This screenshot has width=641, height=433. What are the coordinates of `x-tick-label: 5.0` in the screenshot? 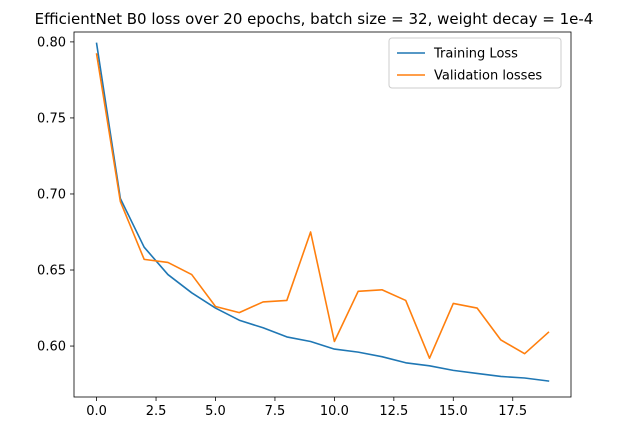 It's located at (215, 411).